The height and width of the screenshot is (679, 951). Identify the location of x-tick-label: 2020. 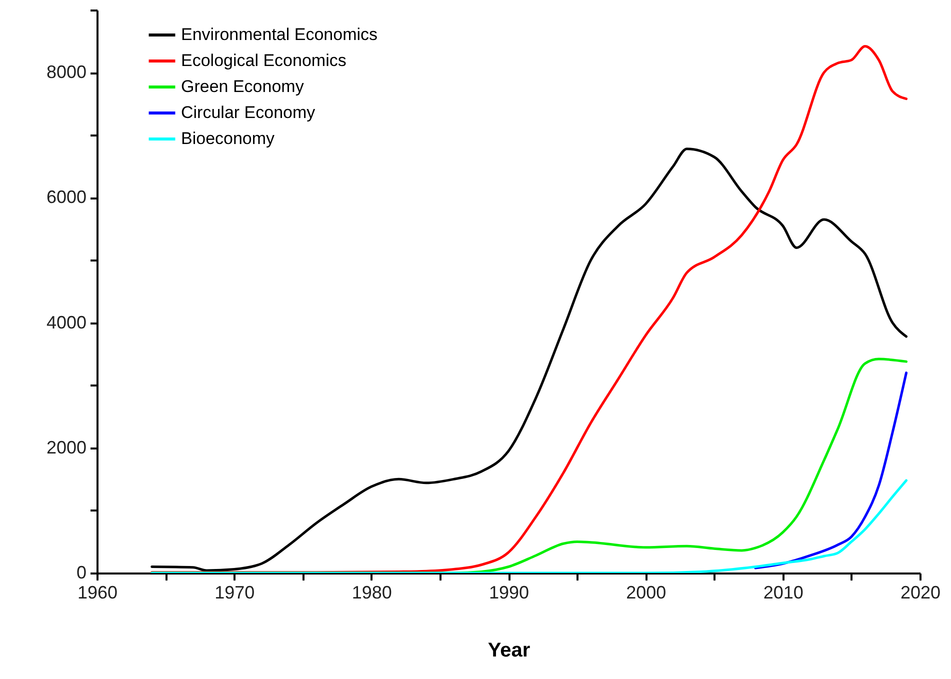
(920, 592).